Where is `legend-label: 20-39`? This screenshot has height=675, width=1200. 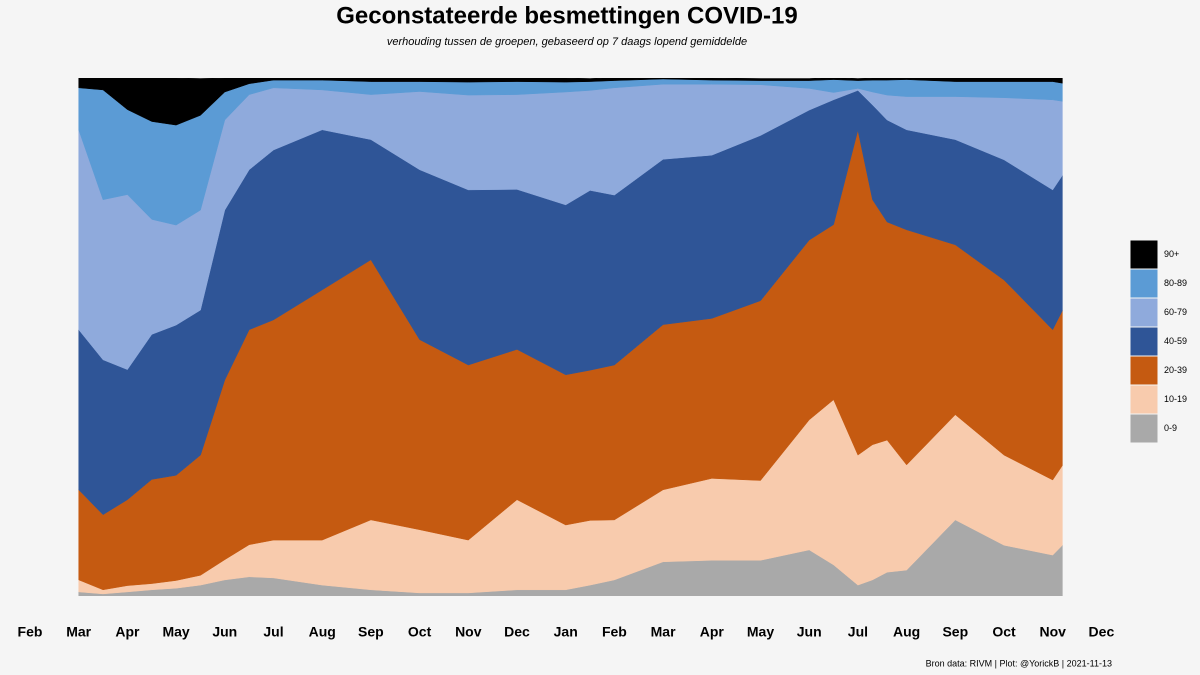
legend-label: 20-39 is located at coordinates (1175, 370).